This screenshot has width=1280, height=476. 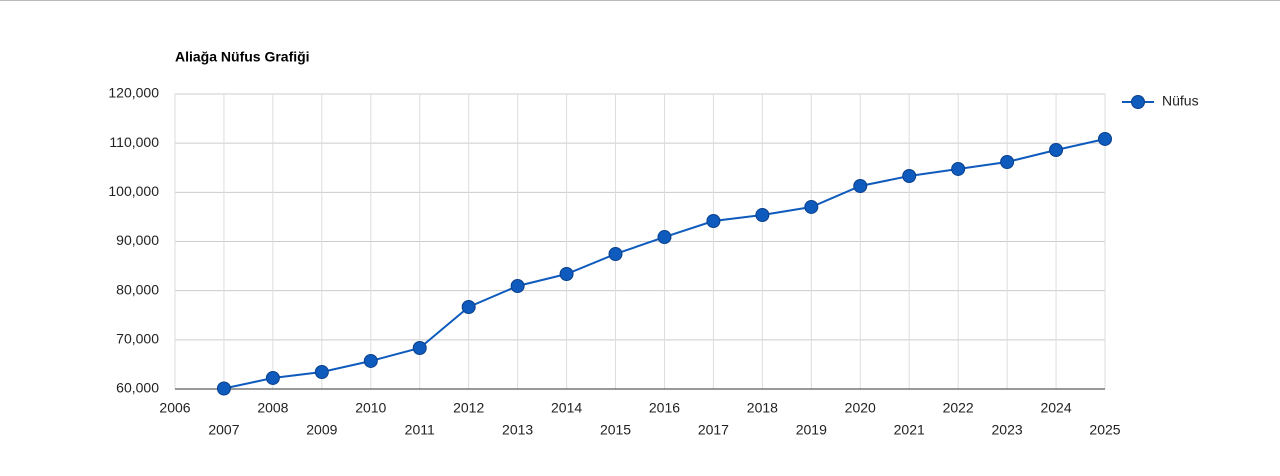 What do you see at coordinates (174, 408) in the screenshot?
I see `x-tick-label: 2006` at bounding box center [174, 408].